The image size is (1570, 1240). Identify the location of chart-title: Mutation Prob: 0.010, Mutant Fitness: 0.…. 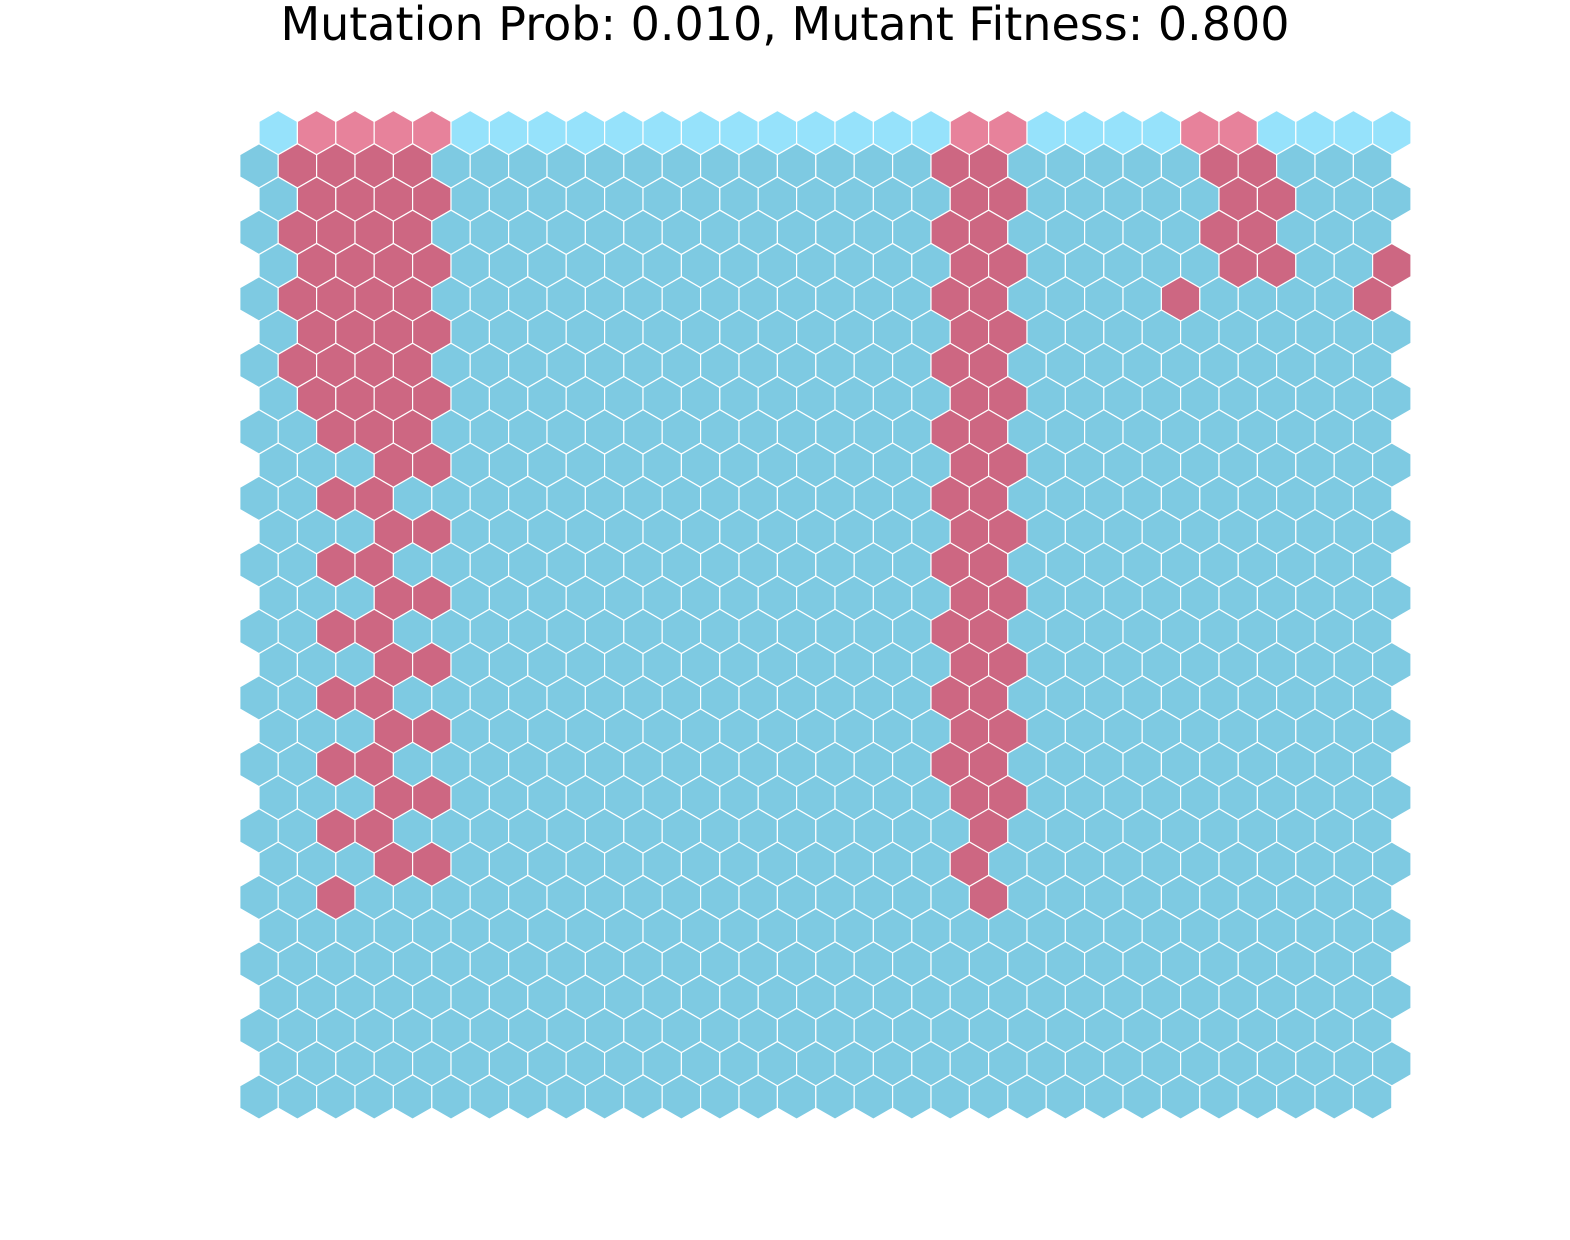
(785, 25).